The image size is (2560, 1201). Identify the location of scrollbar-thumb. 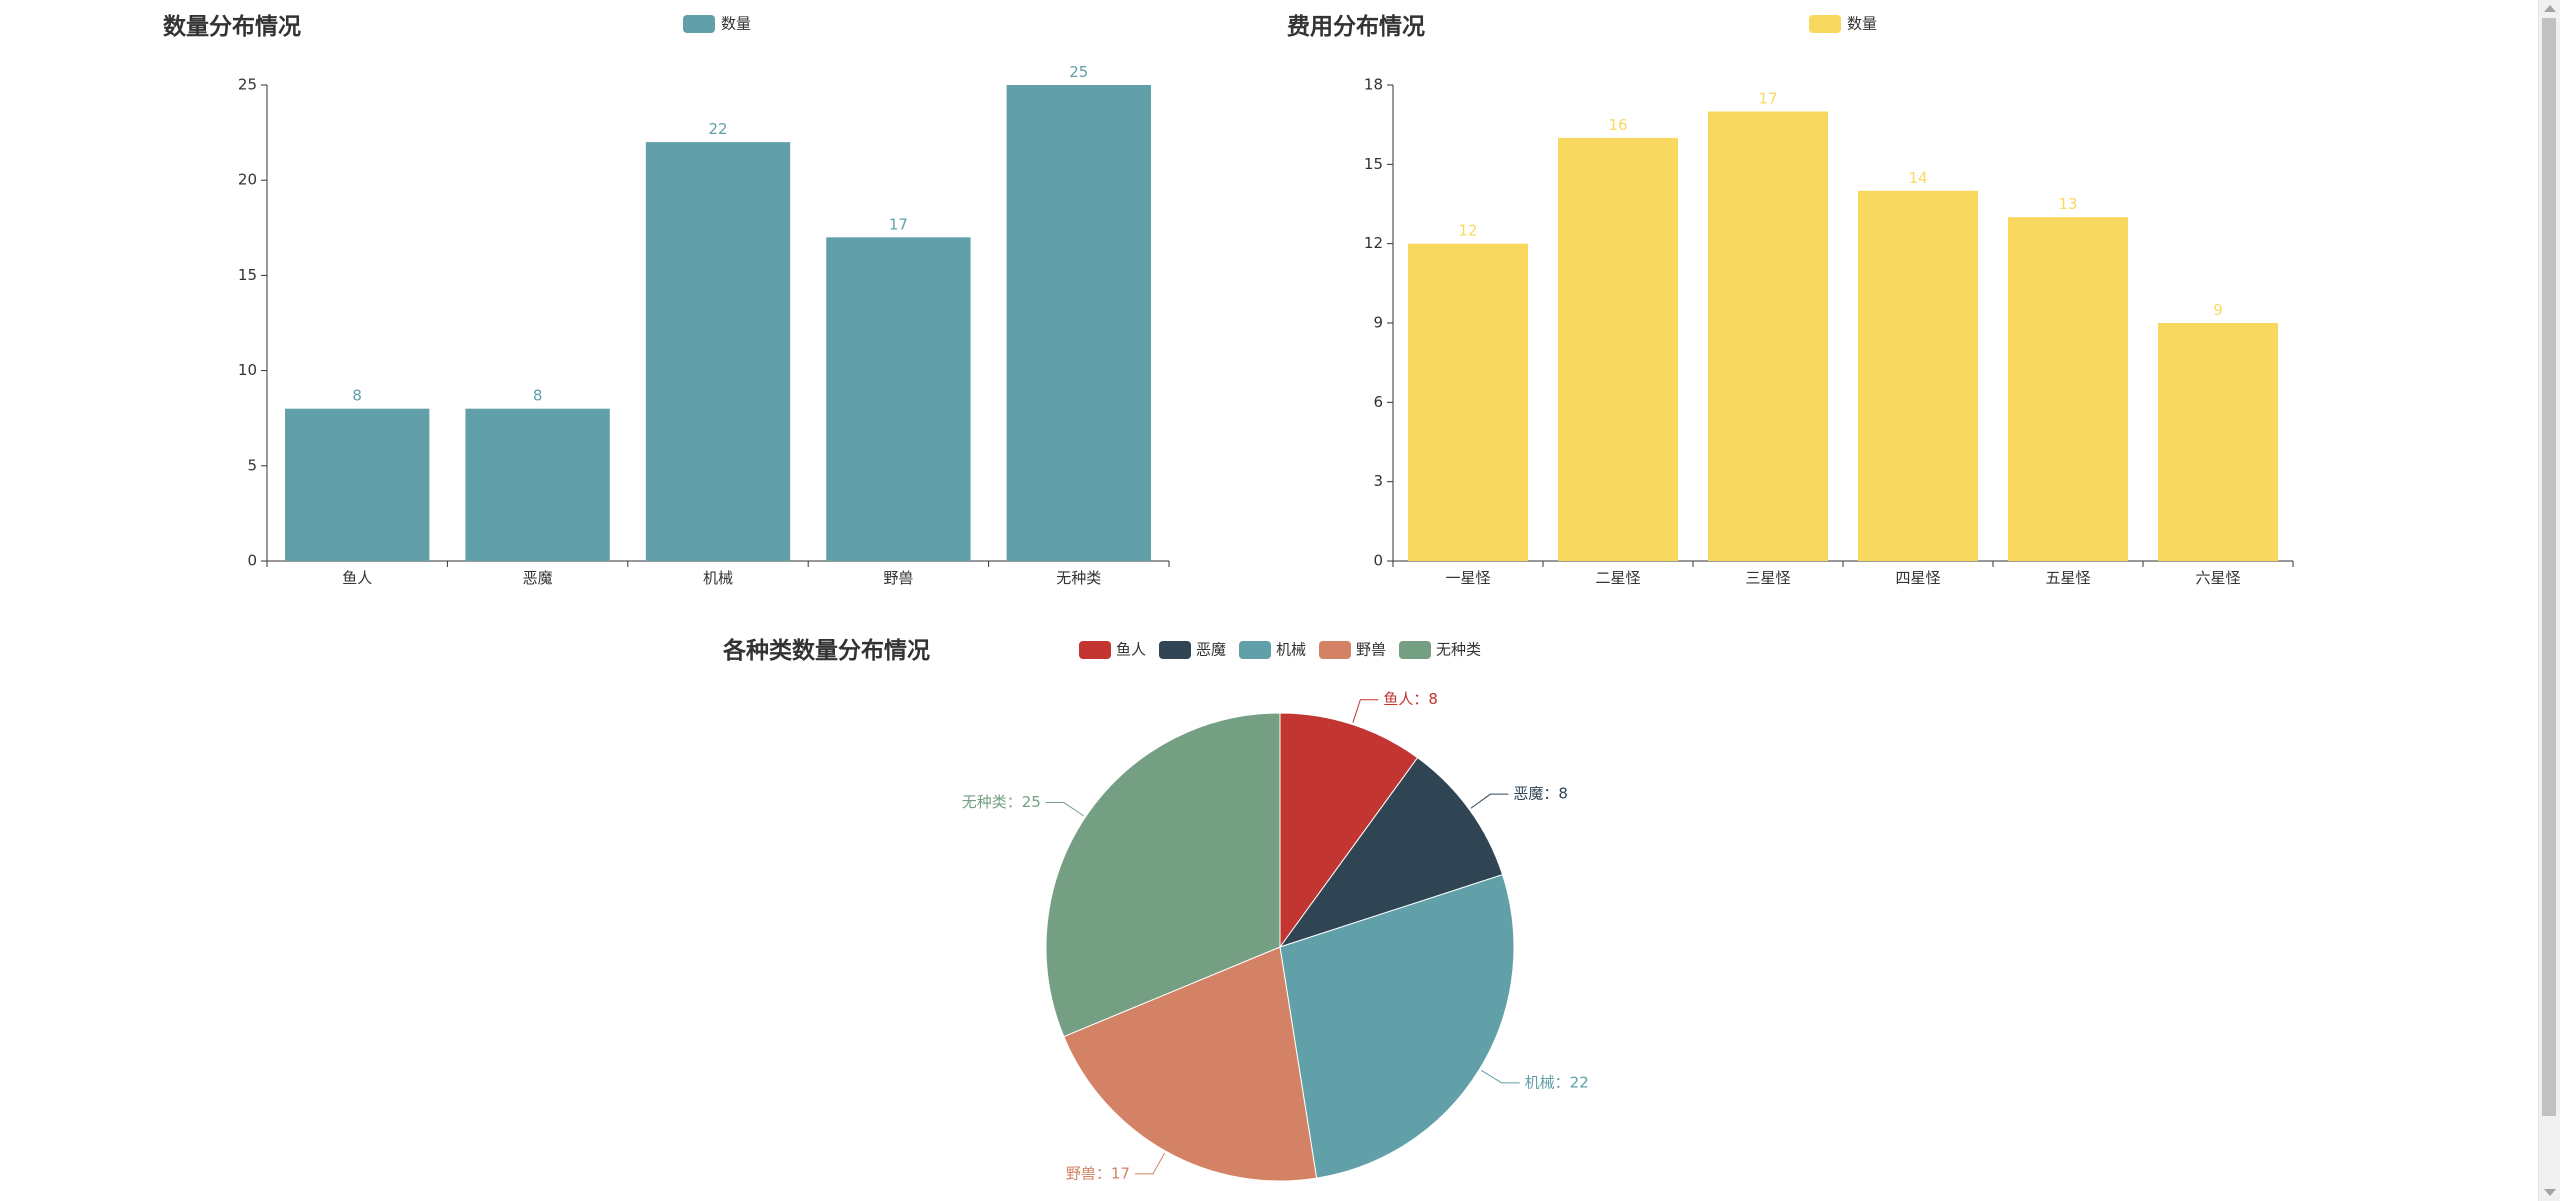
(2549, 567).